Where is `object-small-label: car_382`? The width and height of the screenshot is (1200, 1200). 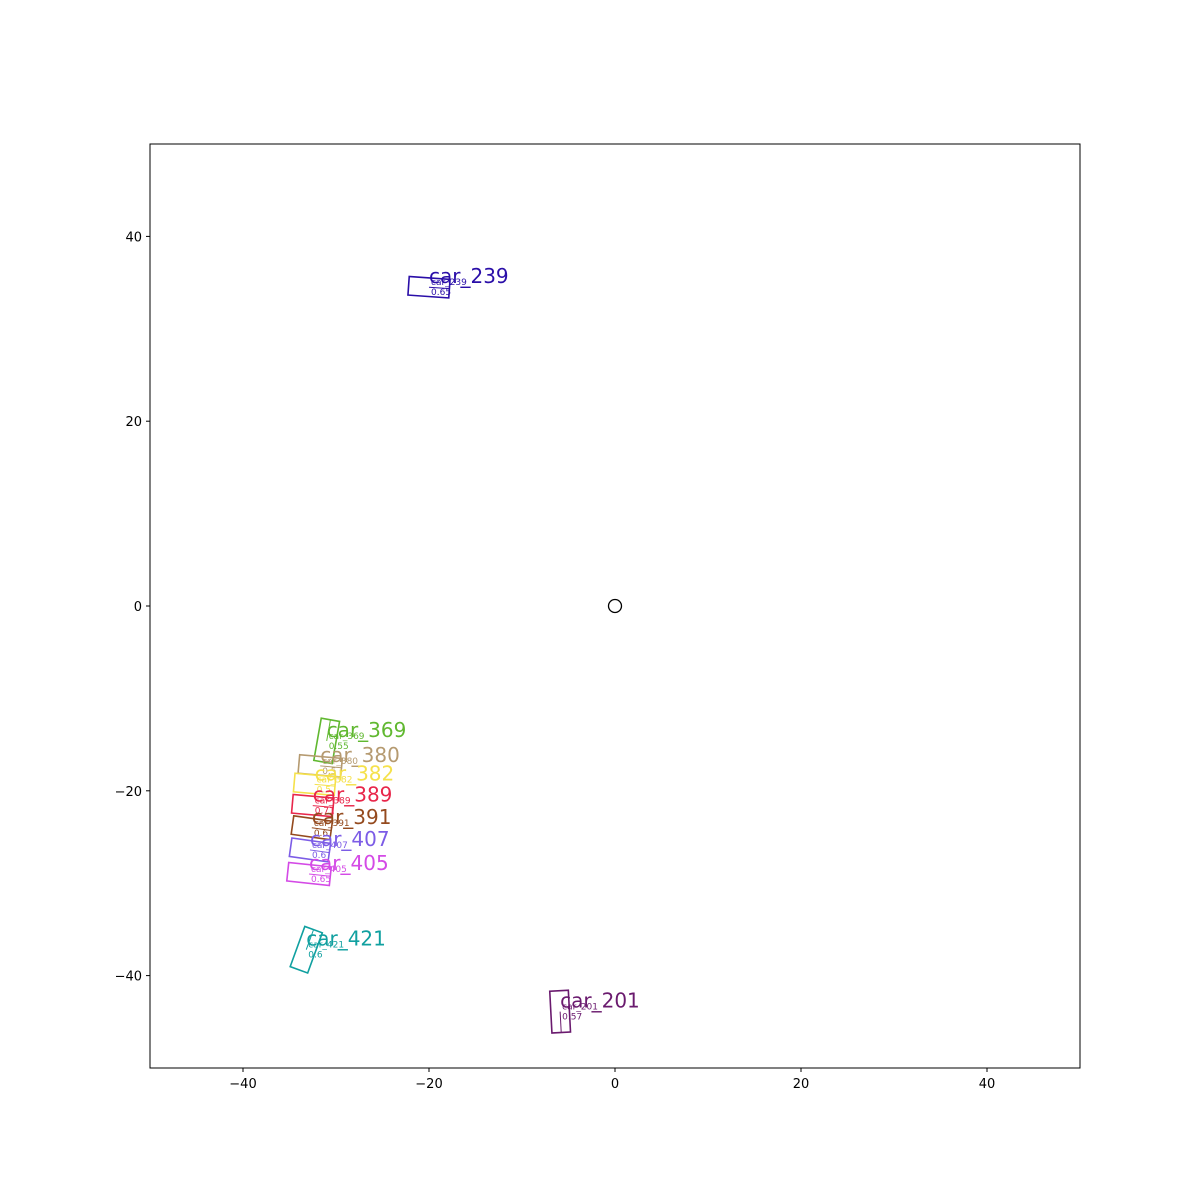 object-small-label: car_382 is located at coordinates (335, 780).